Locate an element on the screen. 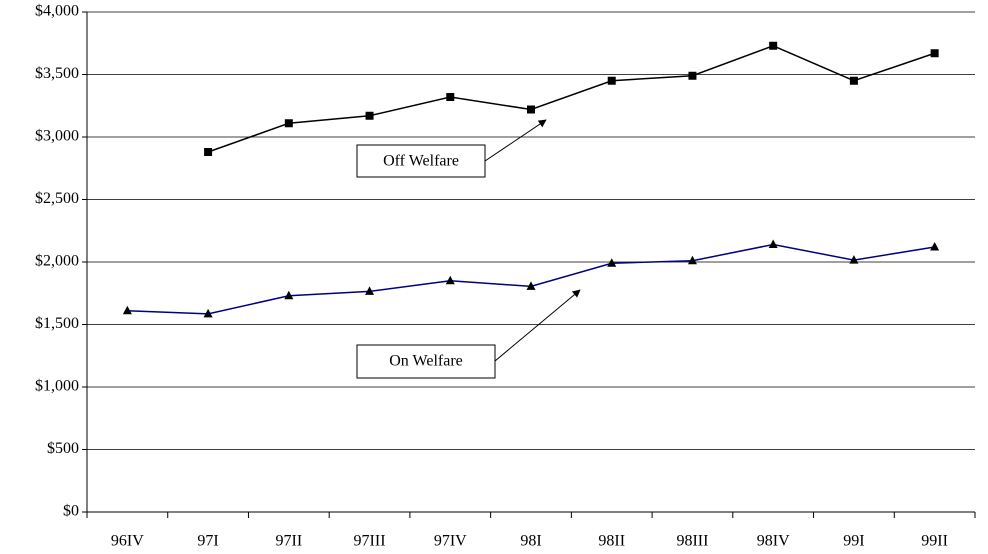  annotation: Off Welfare is located at coordinates (421, 161).